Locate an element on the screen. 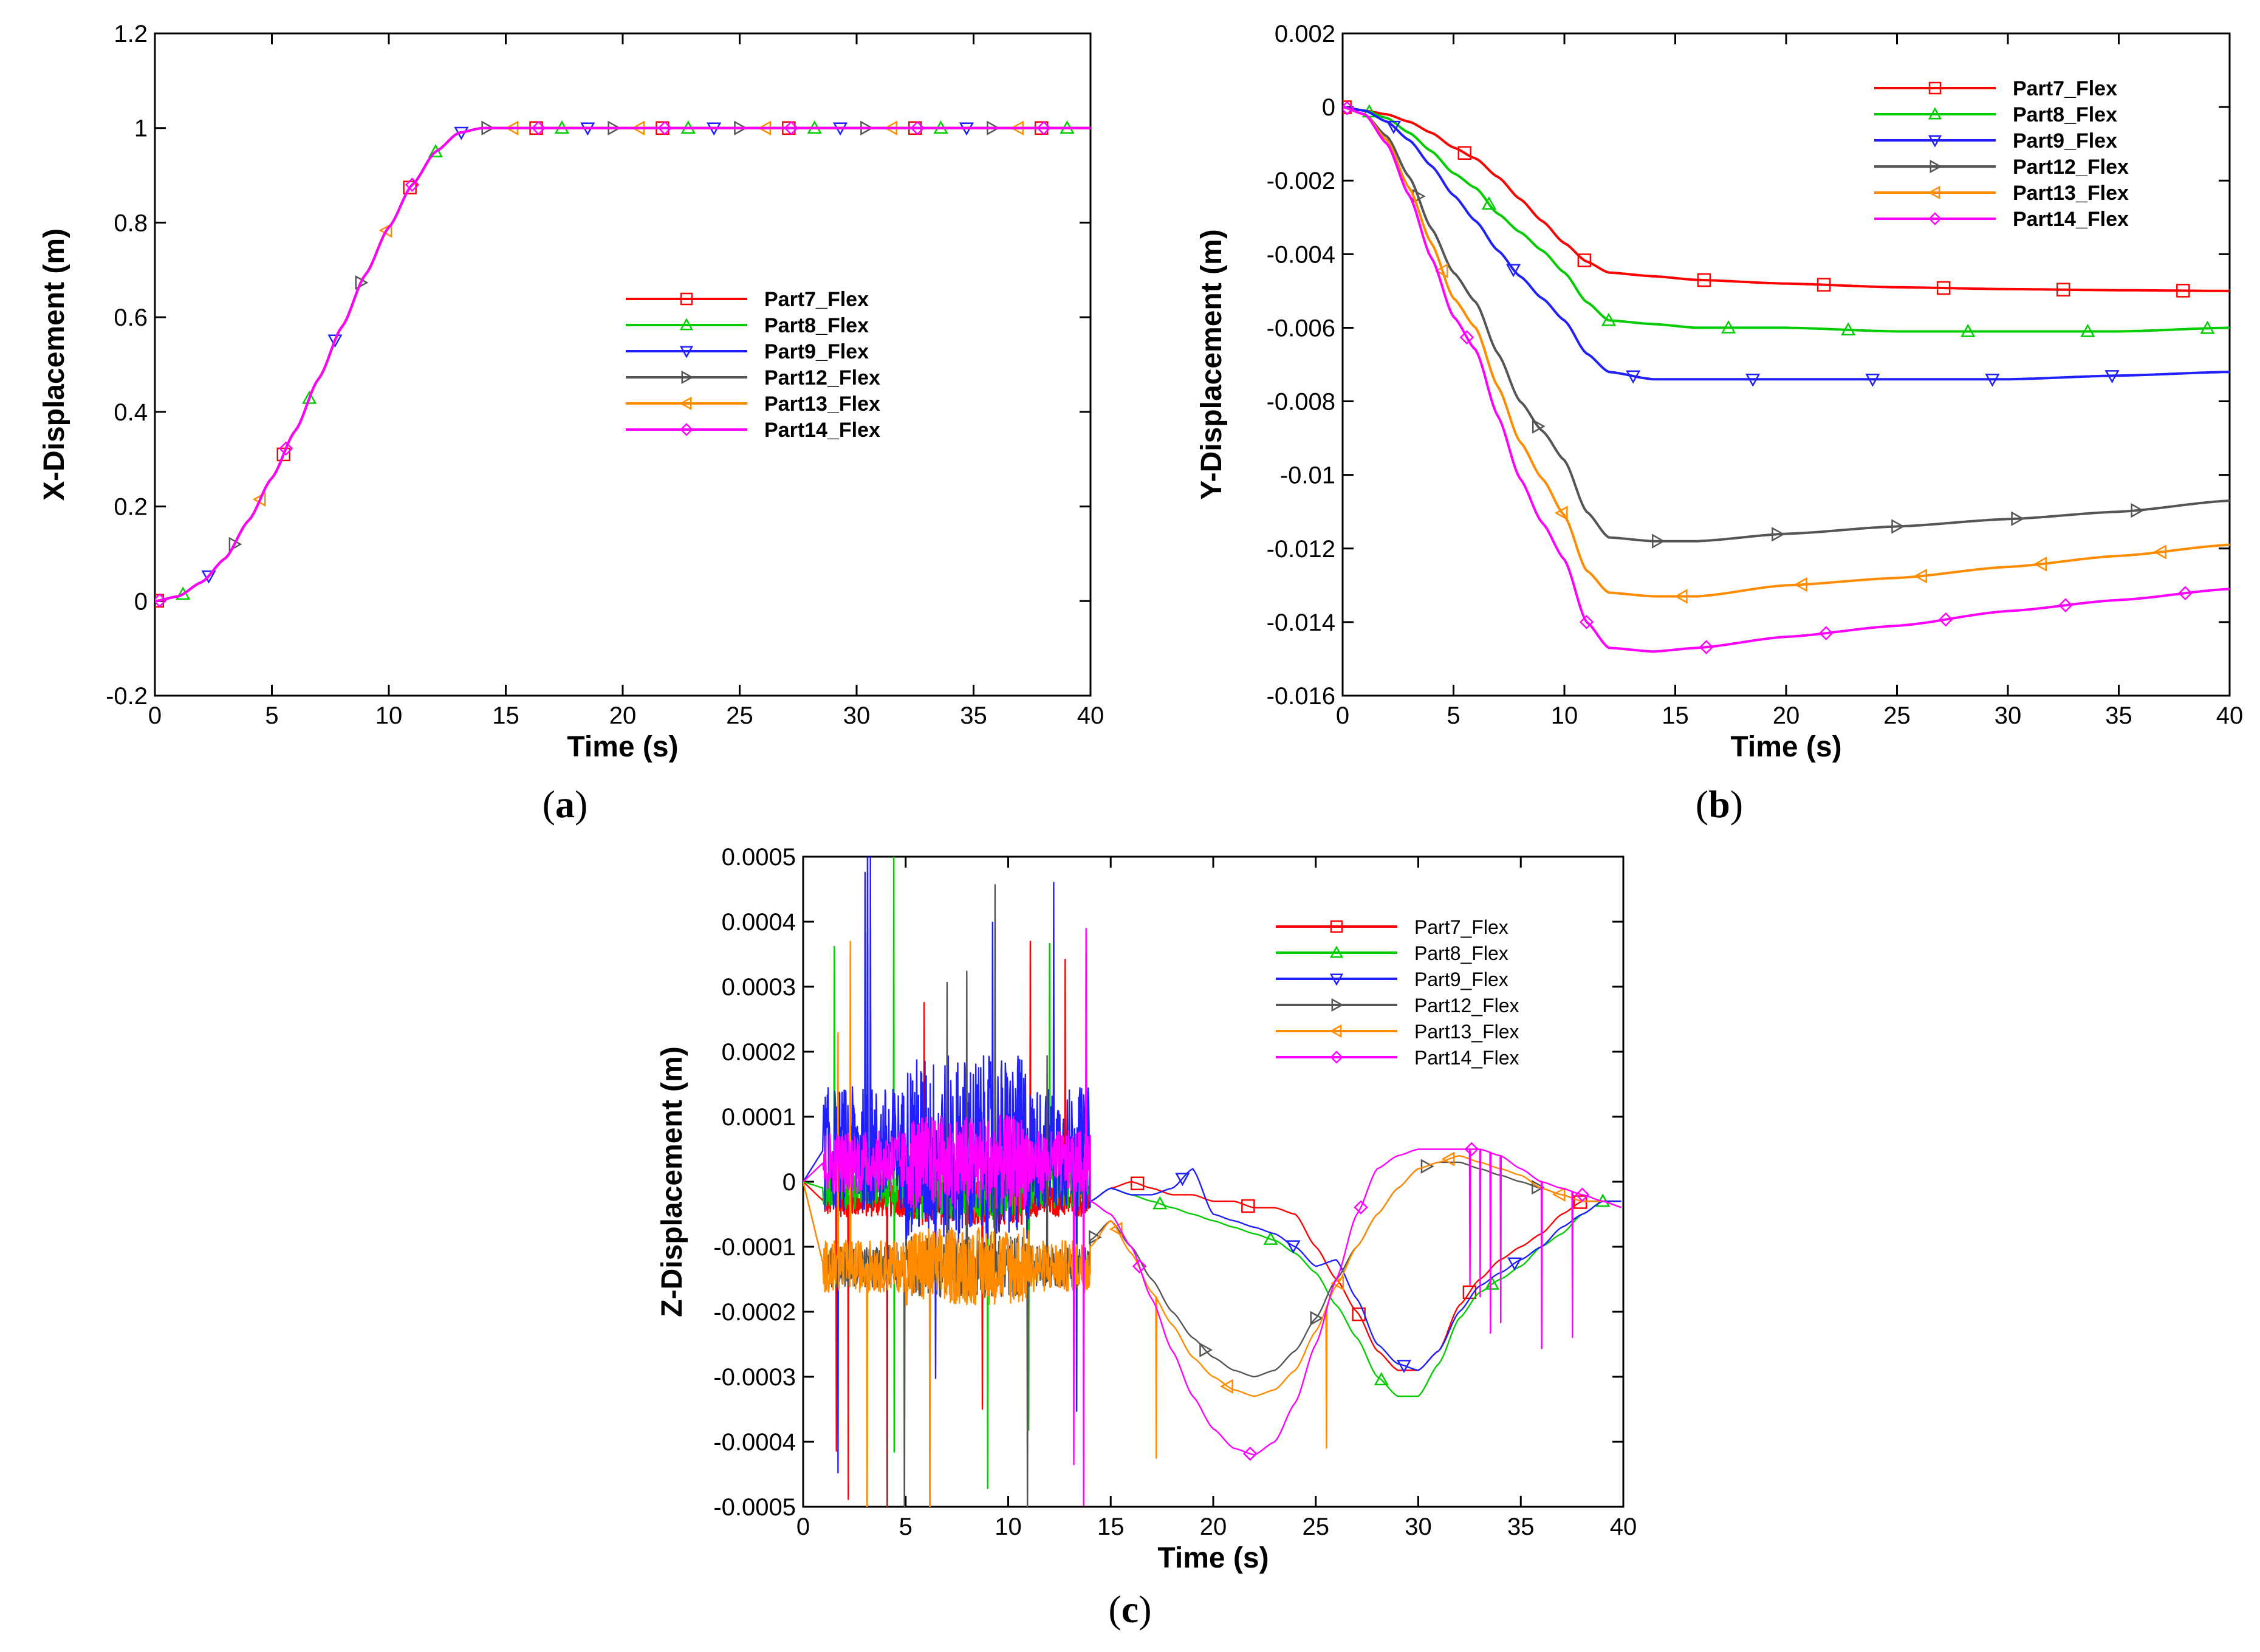  y-tick-label: 0.0003 is located at coordinates (759, 987).